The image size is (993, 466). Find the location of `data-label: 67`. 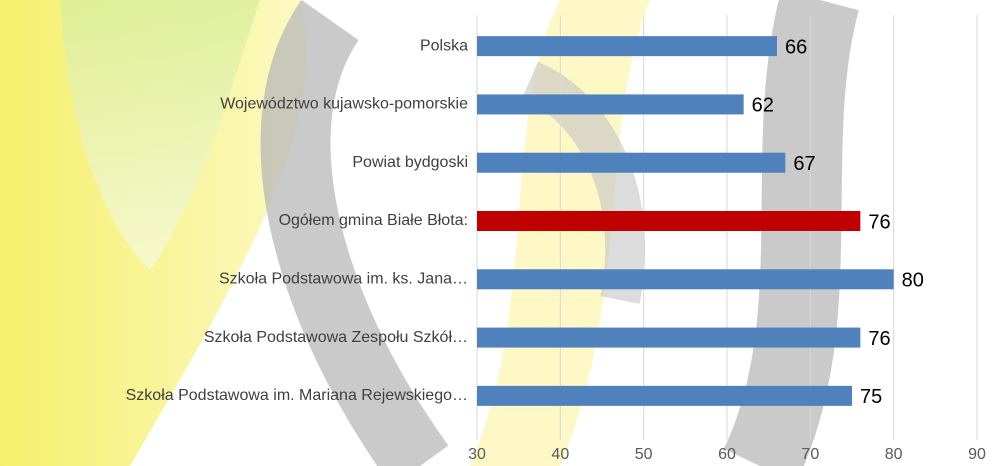

data-label: 67 is located at coordinates (804, 164).